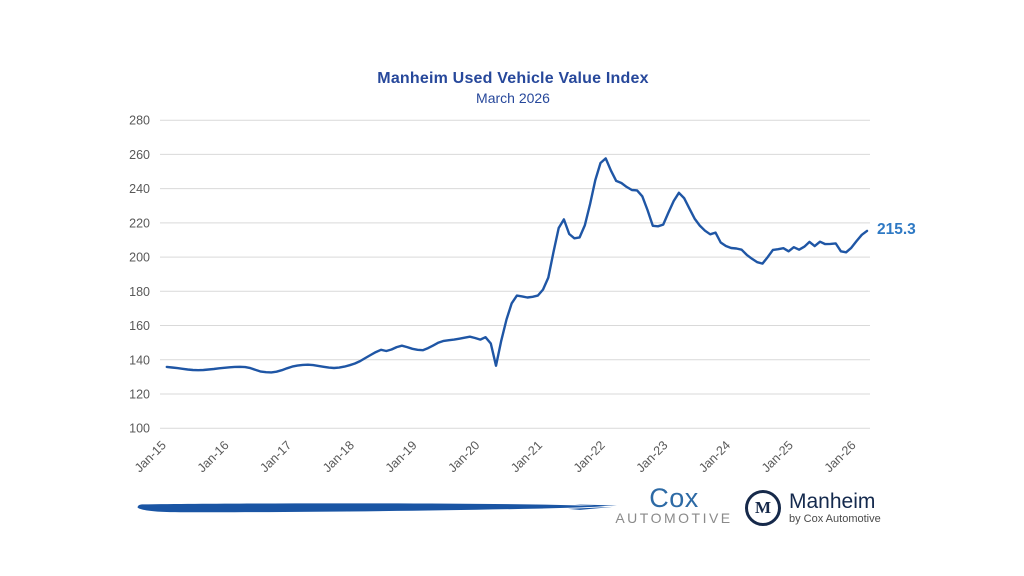  I want to click on y-axis-label: 100, so click(139, 429).